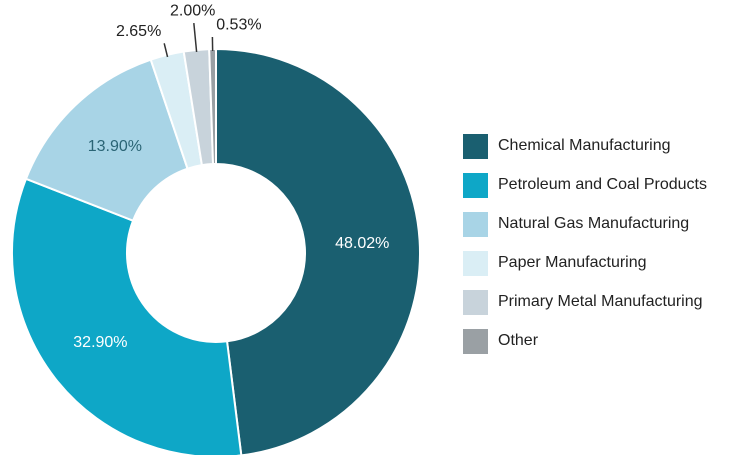 This screenshot has height=455, width=754. I want to click on legend-label: Primary Metal Manufacturing, so click(600, 301).